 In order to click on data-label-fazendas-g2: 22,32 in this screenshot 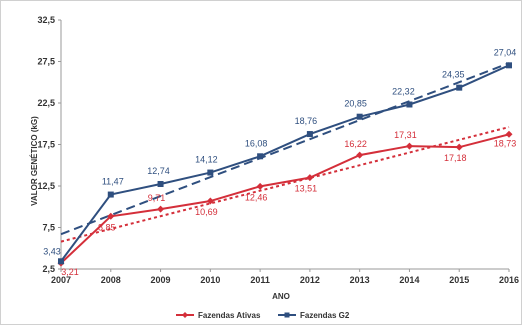, I will do `click(403, 91)`.